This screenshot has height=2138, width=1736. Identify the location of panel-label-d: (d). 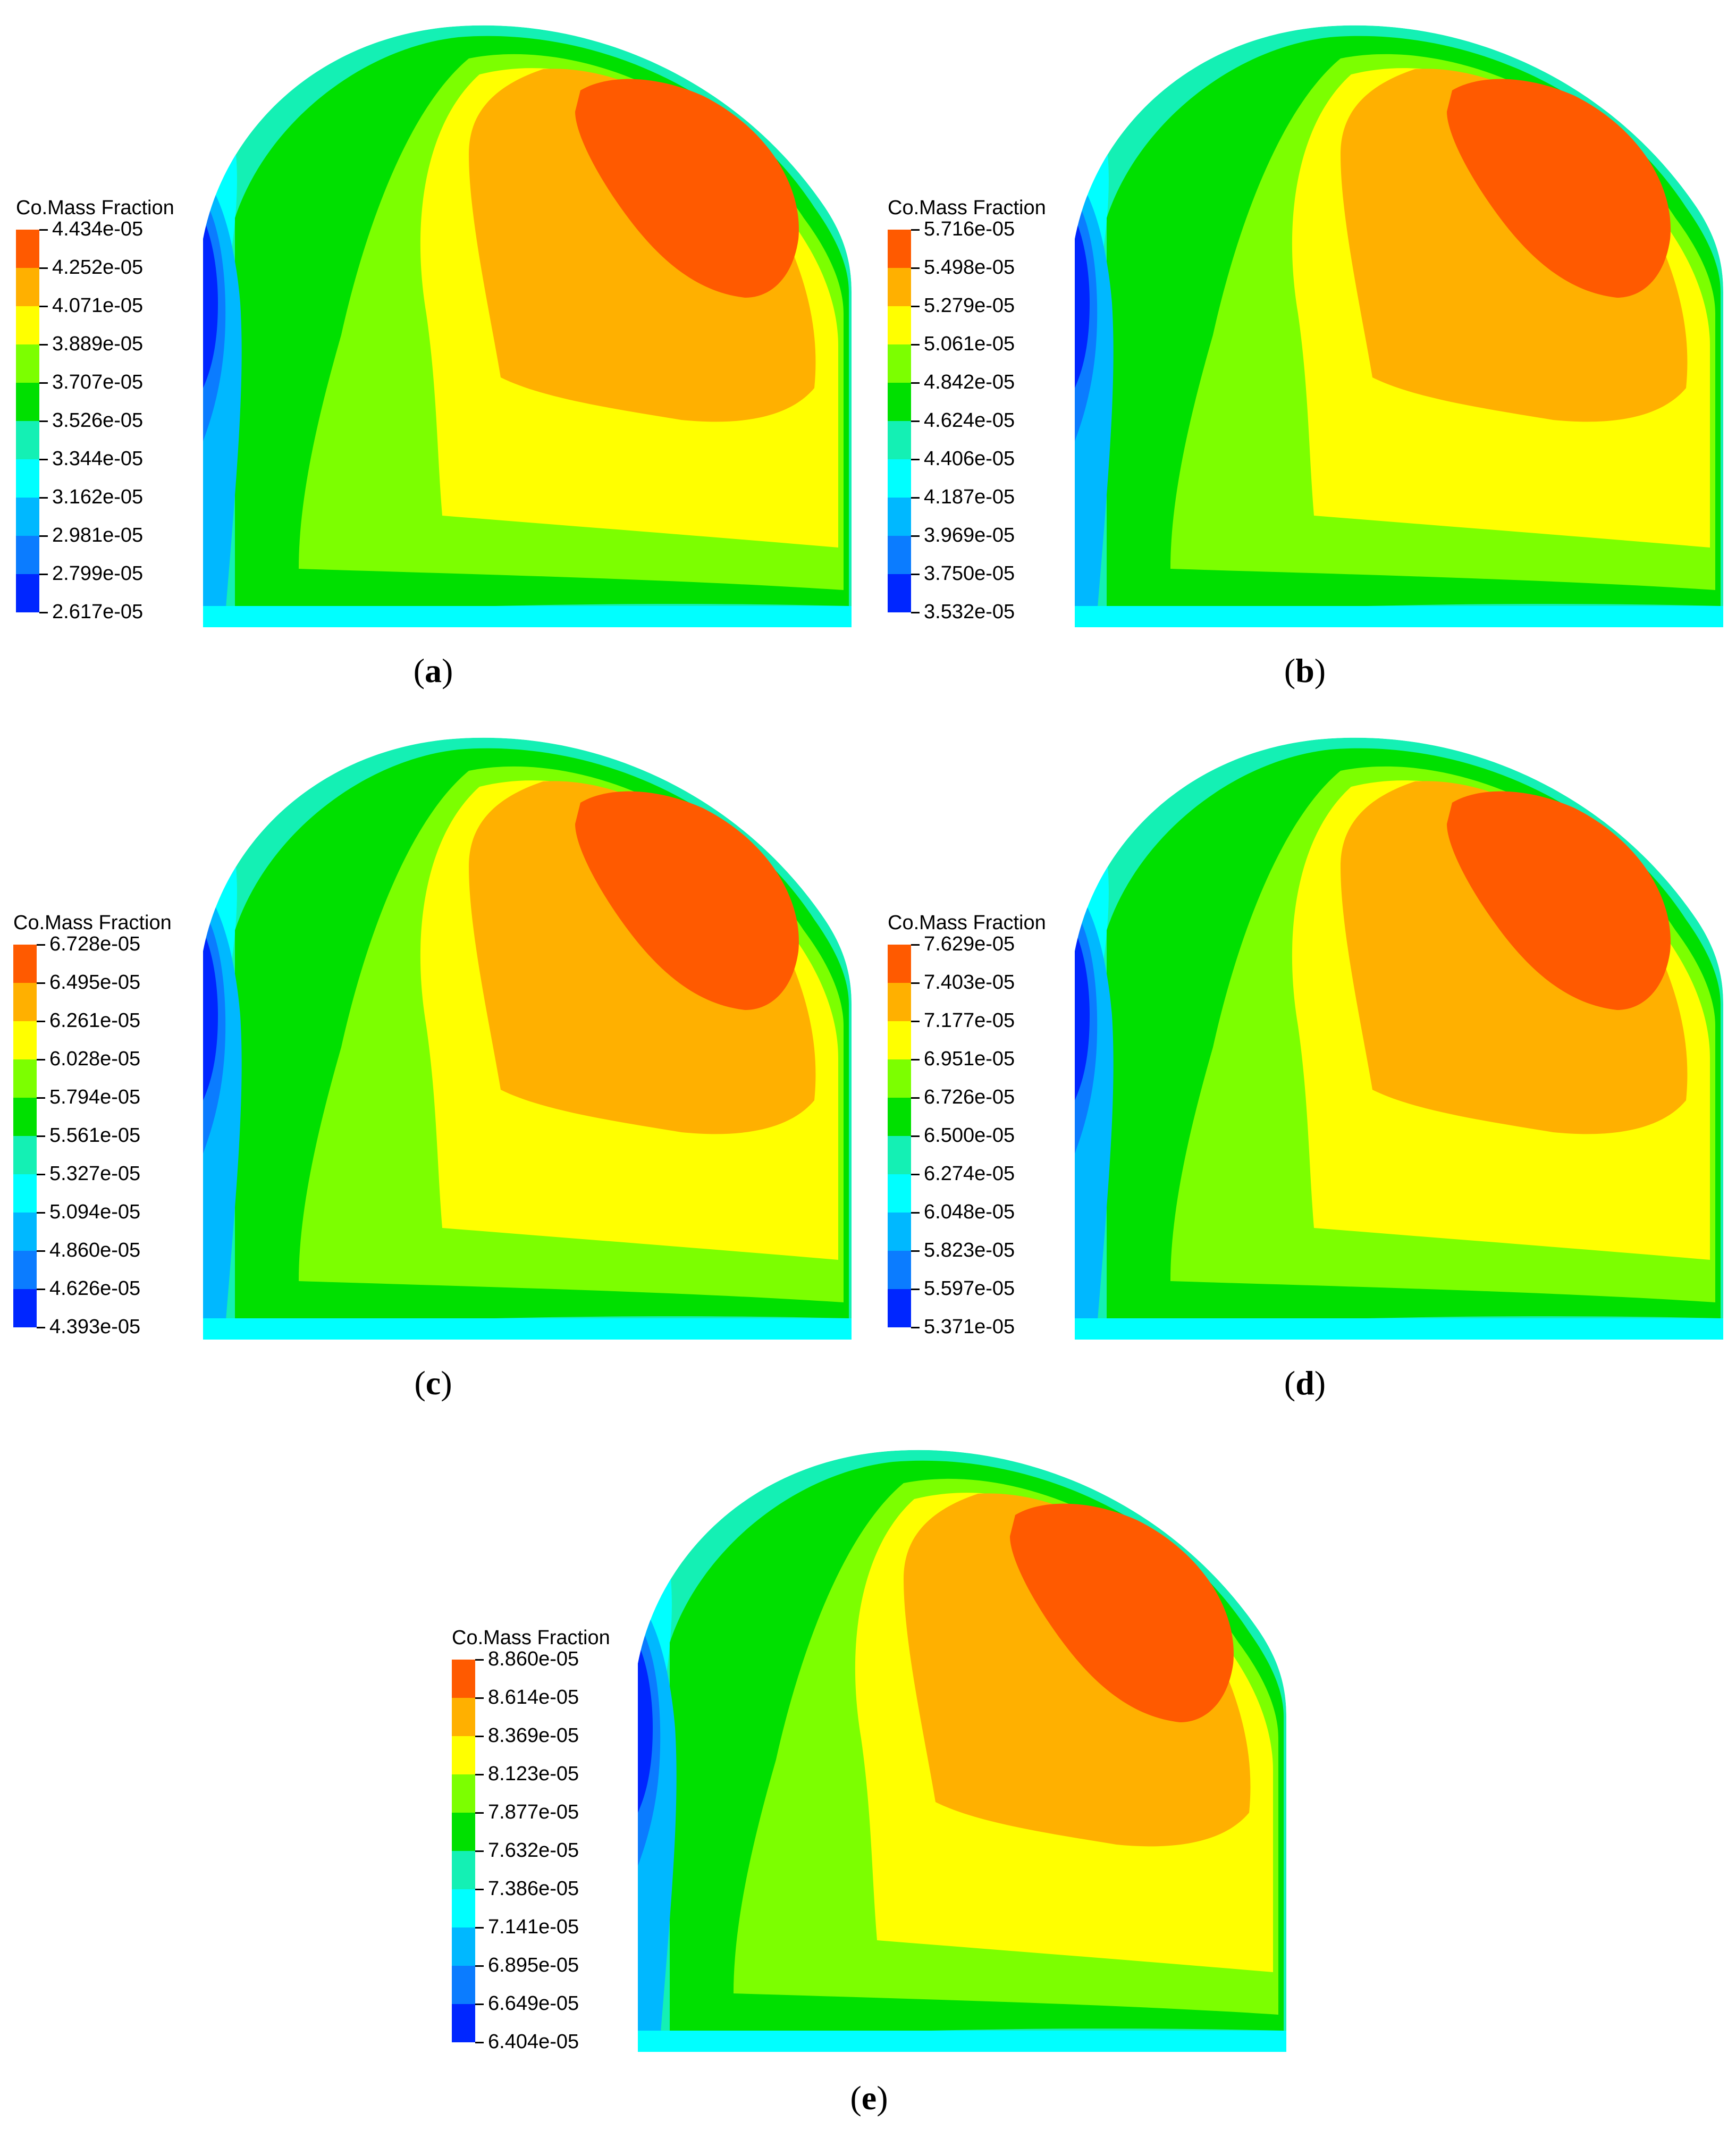
(1305, 1383).